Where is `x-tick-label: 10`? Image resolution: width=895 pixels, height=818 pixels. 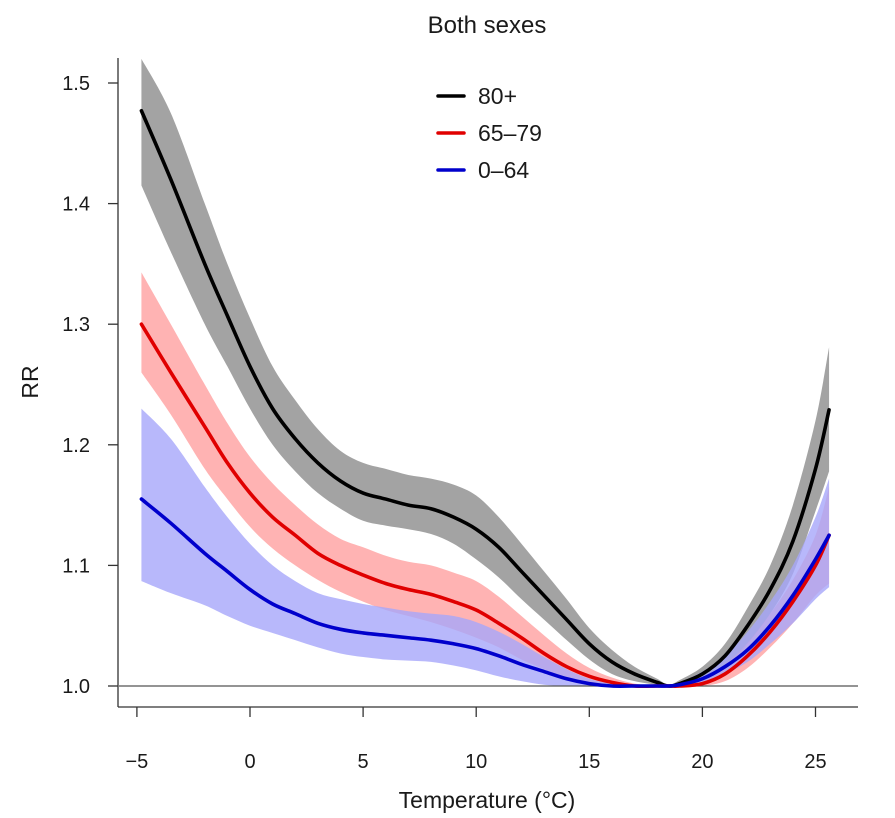 x-tick-label: 10 is located at coordinates (476, 762).